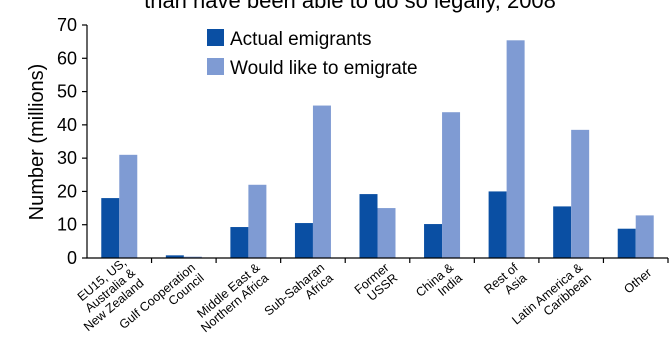  What do you see at coordinates (376, 283) in the screenshot?
I see `x-tick-label: FormerUSSR` at bounding box center [376, 283].